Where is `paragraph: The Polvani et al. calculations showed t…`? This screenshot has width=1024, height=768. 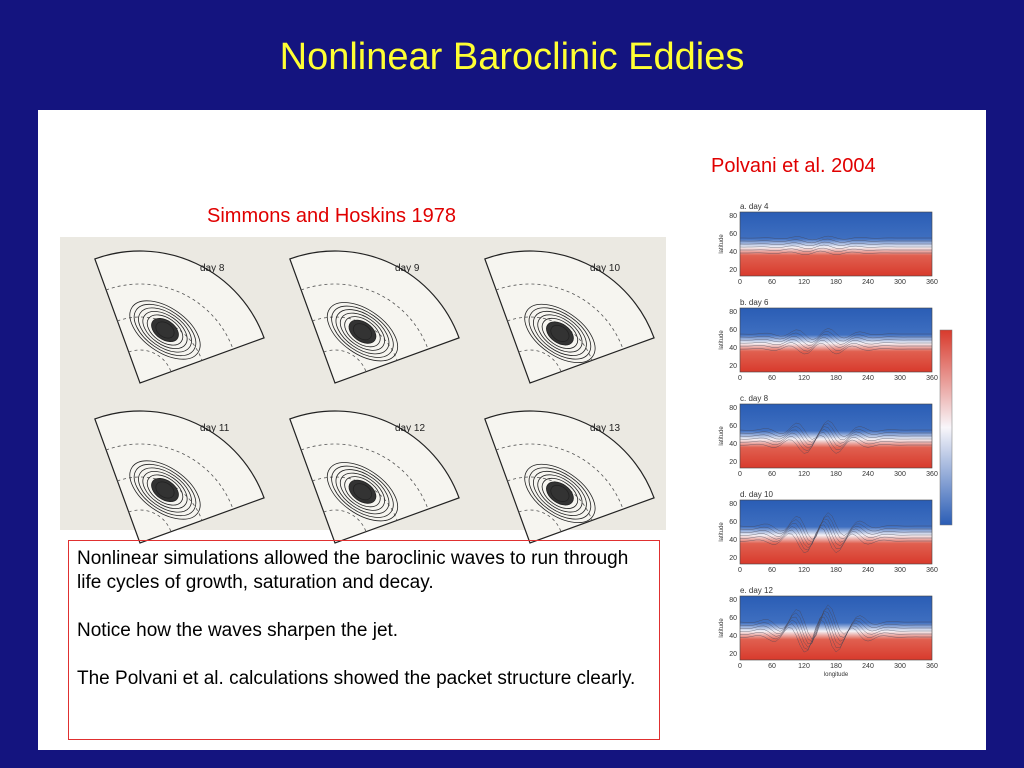
paragraph: The Polvani et al. calculations showed t… is located at coordinates (356, 678).